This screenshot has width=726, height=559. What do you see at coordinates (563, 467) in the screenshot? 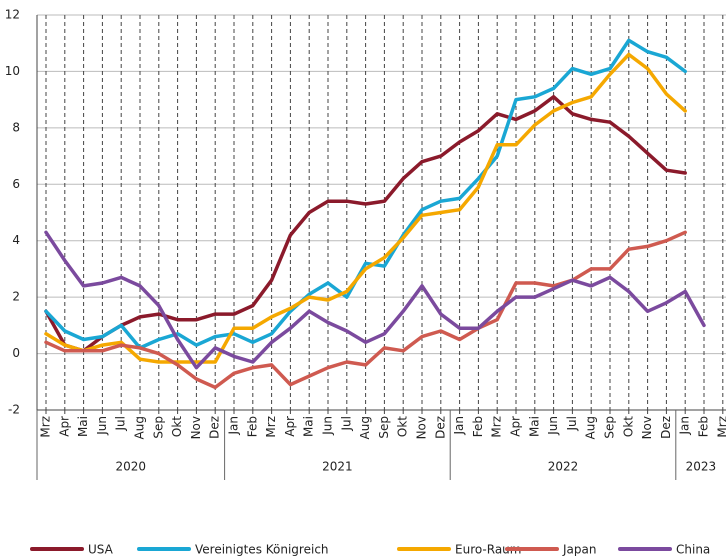
I see `group-label: 2022` at bounding box center [563, 467].